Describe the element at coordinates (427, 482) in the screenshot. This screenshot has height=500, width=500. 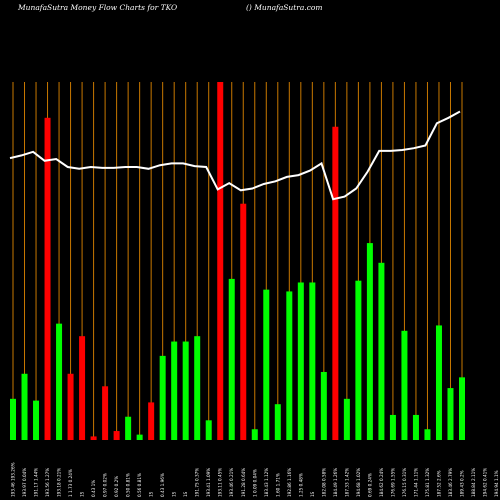
I see `x-tick-label: 175.81 1.32%` at that location.